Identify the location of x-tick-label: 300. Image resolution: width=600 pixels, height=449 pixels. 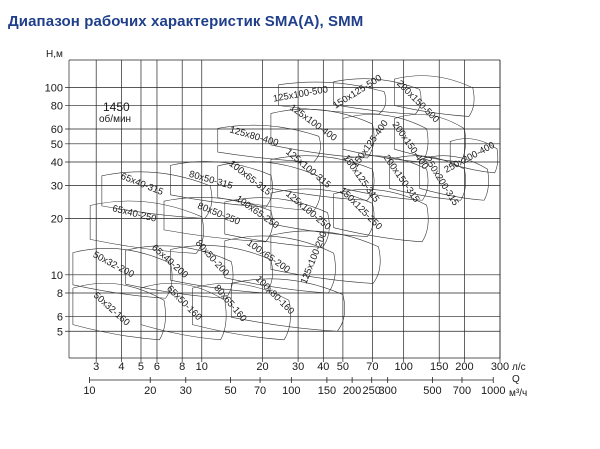
(500, 367).